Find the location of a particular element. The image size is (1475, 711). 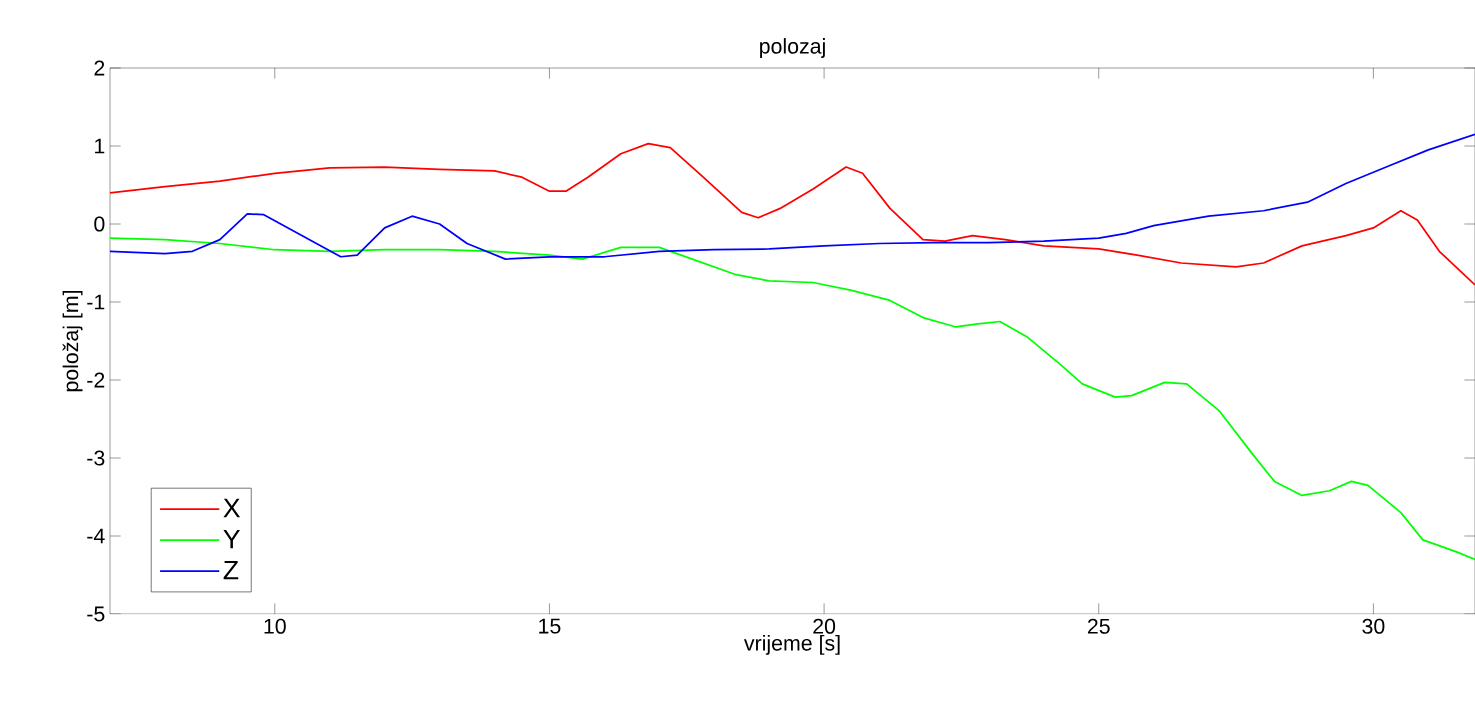

x-tick-label: 10 is located at coordinates (275, 626).